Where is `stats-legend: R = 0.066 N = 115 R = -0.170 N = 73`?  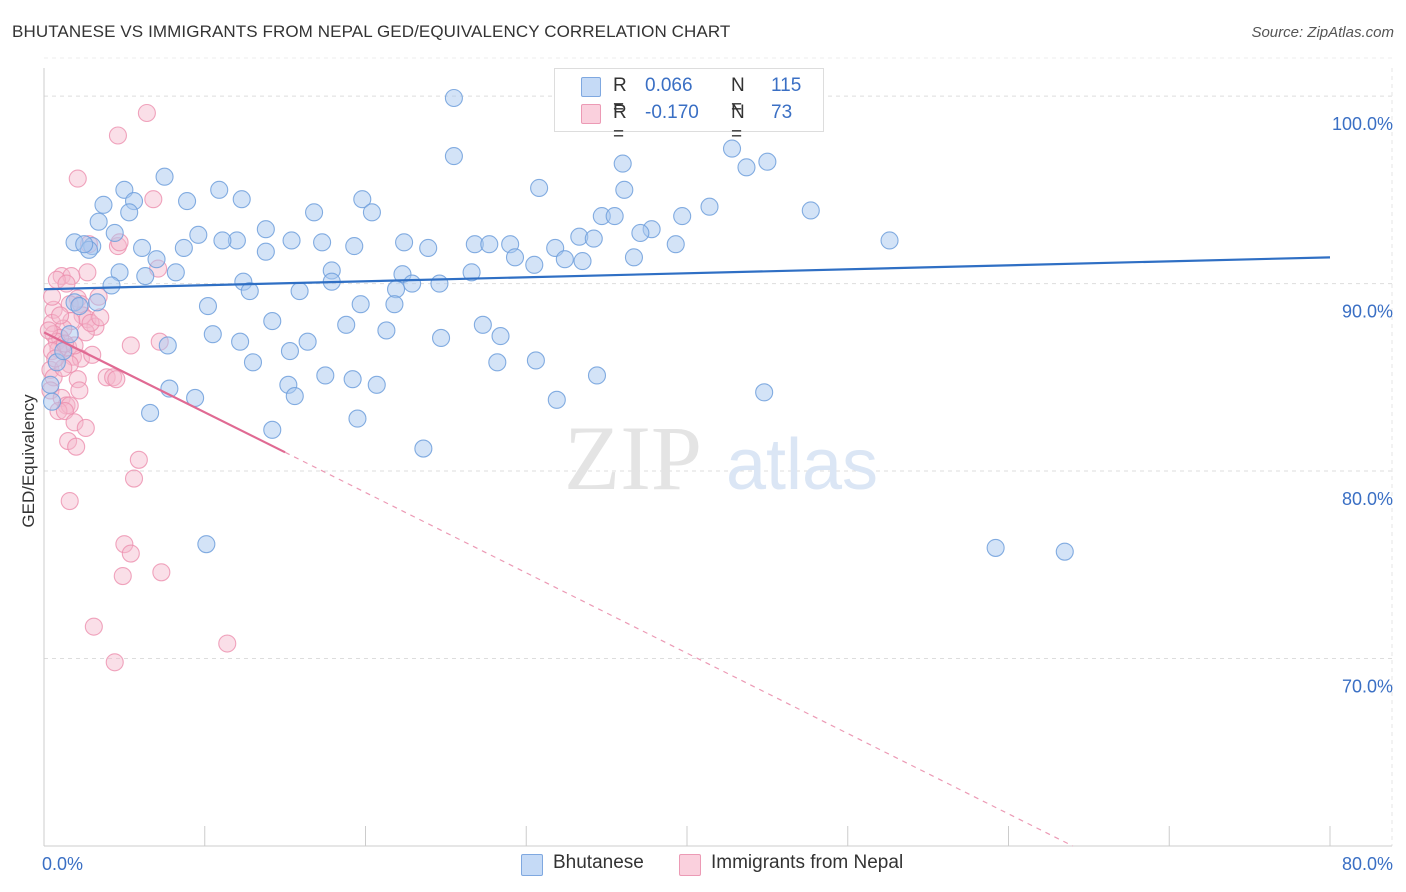 stats-legend: R = 0.066 N = 115 R = -0.170 N = 73 is located at coordinates (689, 106).